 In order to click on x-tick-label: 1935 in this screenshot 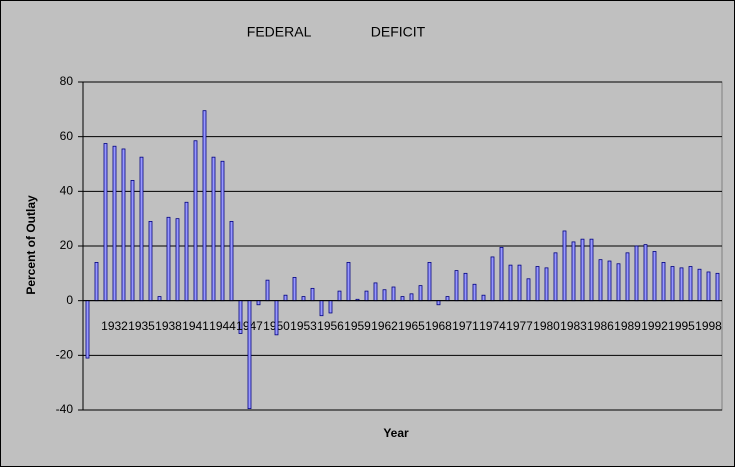, I will do `click(141, 326)`.